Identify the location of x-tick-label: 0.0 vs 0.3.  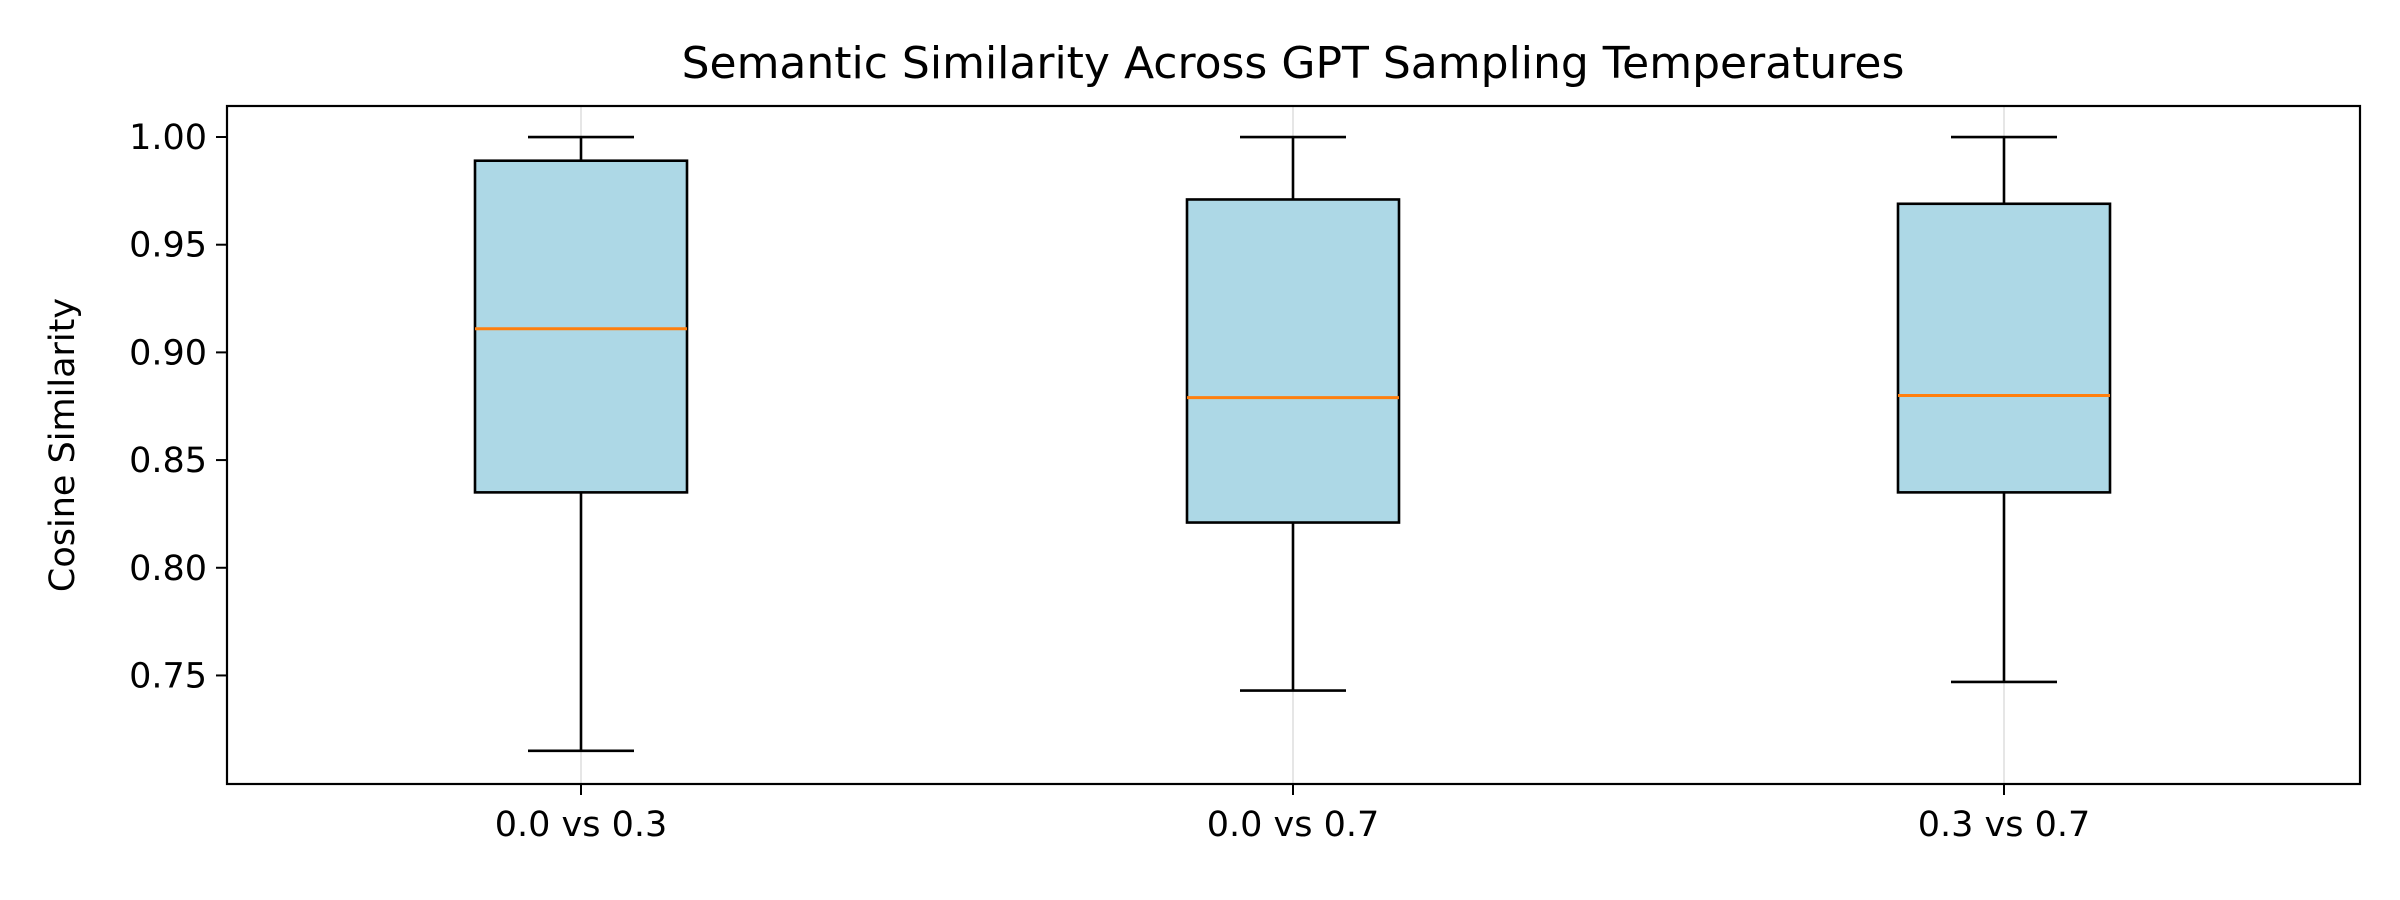
(581, 825).